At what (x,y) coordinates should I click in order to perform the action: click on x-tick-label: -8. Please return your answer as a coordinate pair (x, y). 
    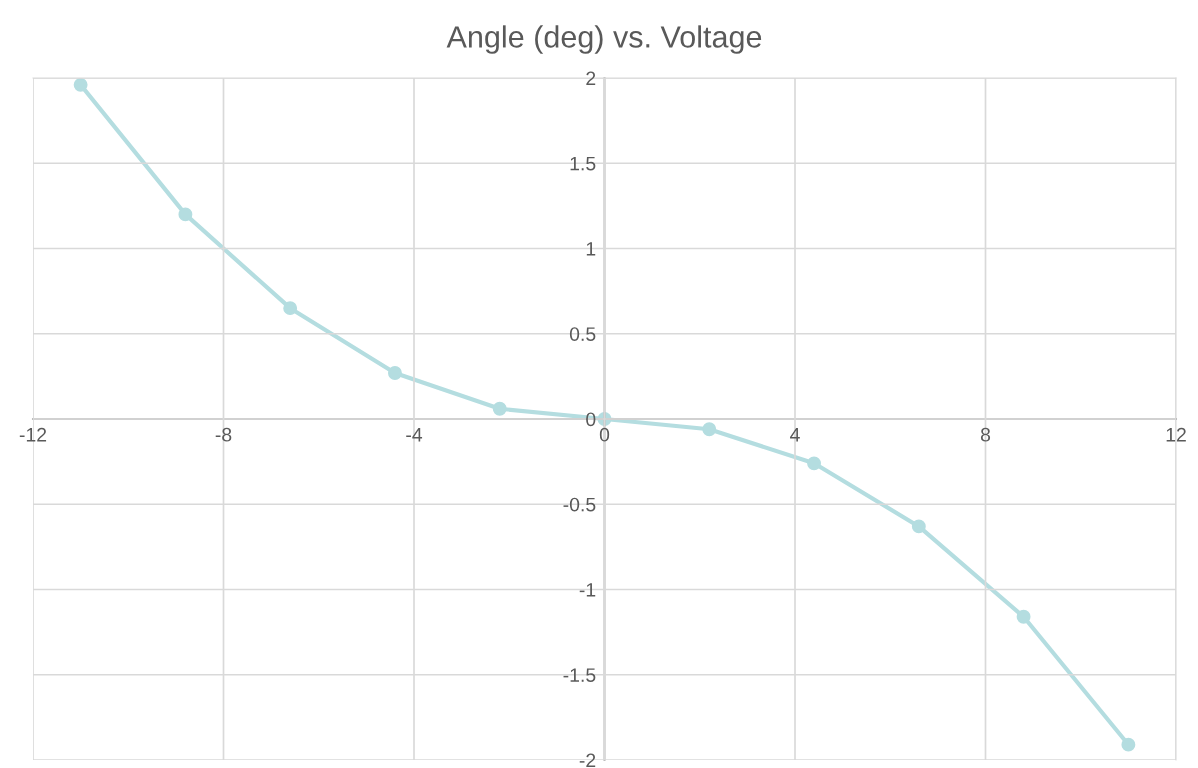
    Looking at the image, I should click on (223, 434).